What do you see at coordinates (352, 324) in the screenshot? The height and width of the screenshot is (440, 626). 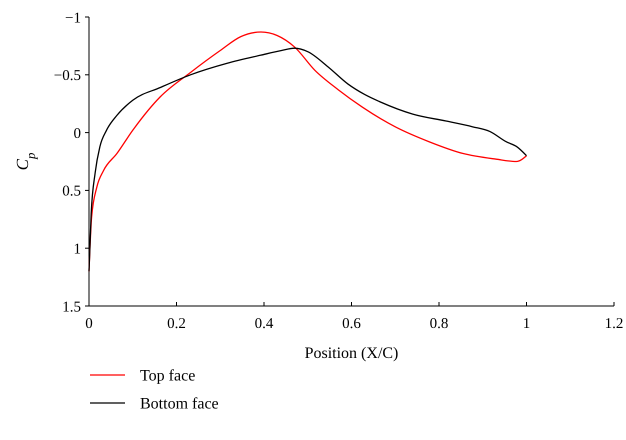 I see `x-tick-label: 0.6` at bounding box center [352, 324].